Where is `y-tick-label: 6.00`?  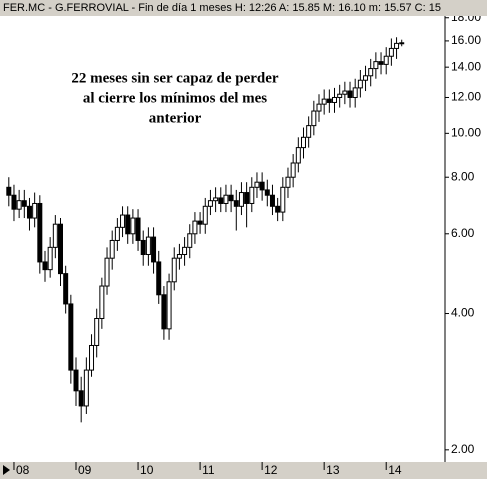 y-tick-label: 6.00 is located at coordinates (463, 233).